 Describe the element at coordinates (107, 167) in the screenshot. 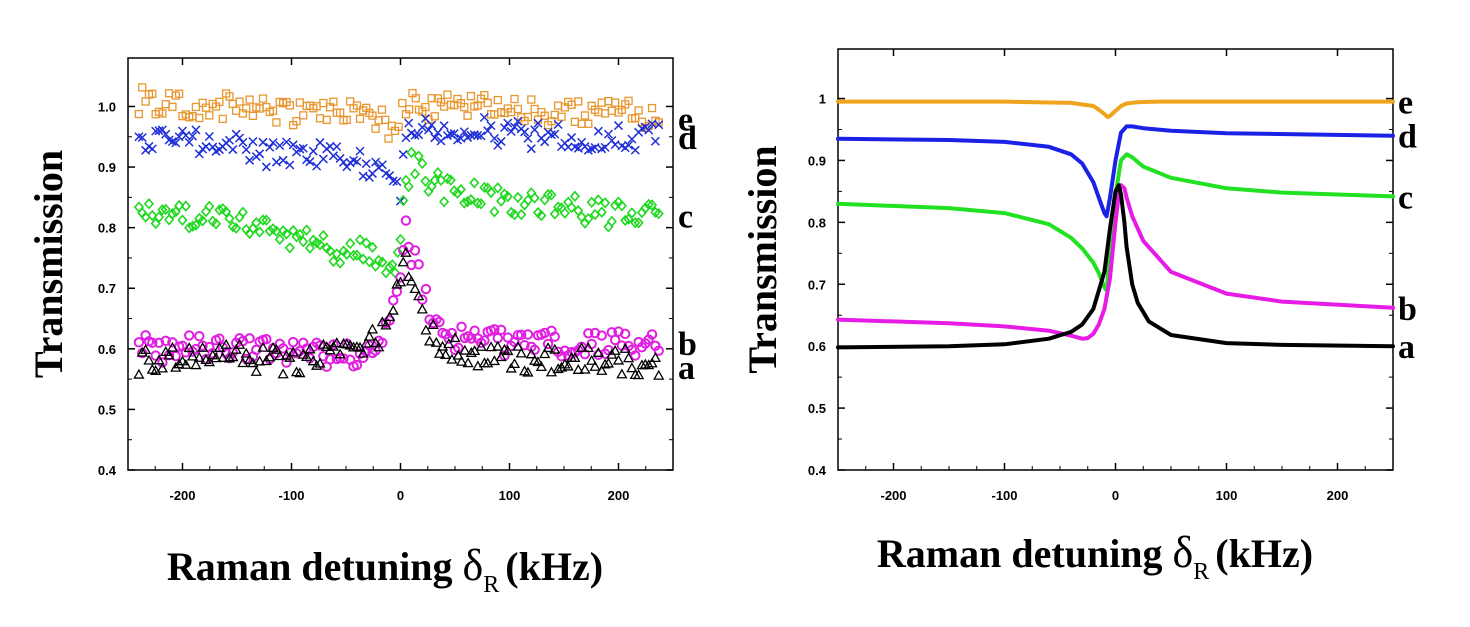

I see `y-tick-label: 0.9` at that location.